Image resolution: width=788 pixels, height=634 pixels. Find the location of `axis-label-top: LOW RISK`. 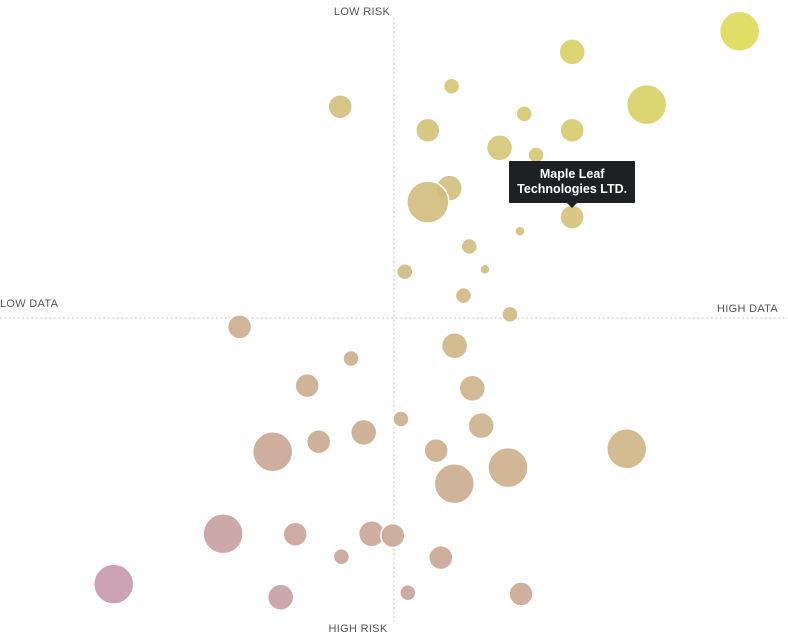

axis-label-top: LOW RISK is located at coordinates (362, 12).